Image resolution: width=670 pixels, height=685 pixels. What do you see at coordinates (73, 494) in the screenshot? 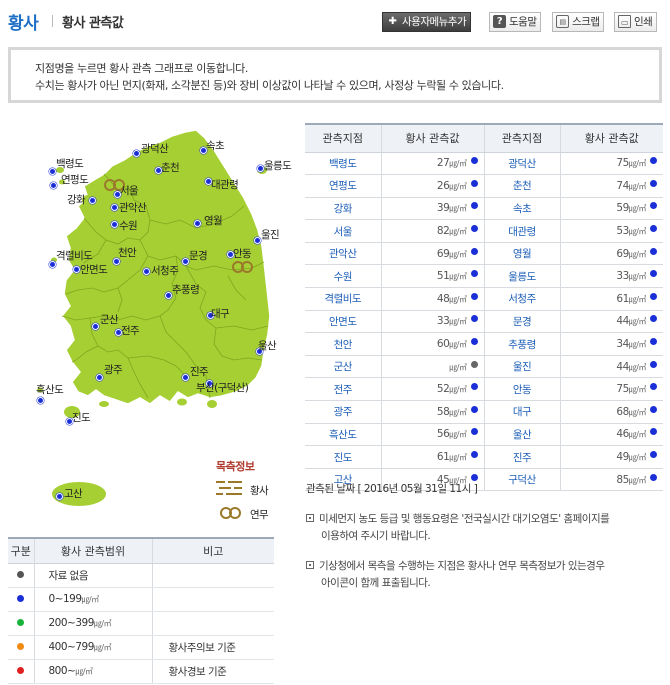
I see `station-label-gosan: 고산` at bounding box center [73, 494].